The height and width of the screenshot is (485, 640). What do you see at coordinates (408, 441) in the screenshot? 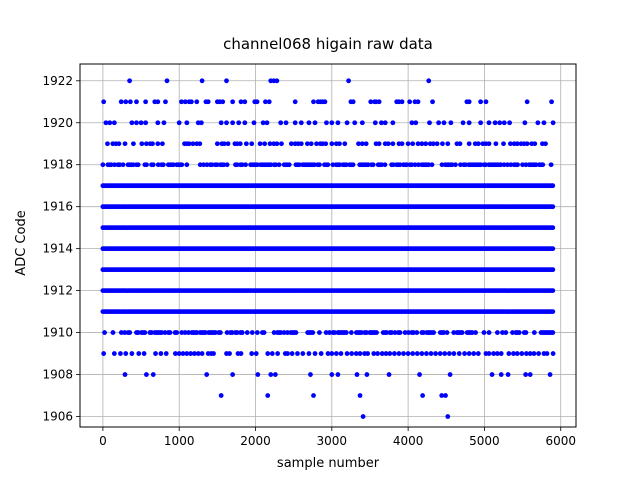
I see `x-tick-label: 4000` at bounding box center [408, 441].